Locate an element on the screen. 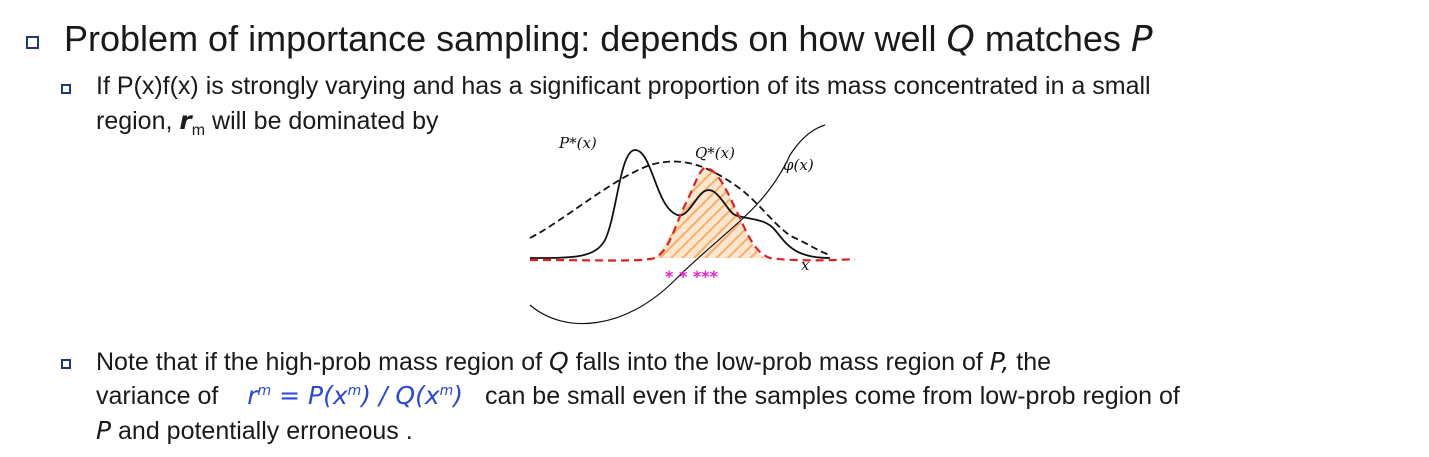  phi-curve is located at coordinates (677, 224).